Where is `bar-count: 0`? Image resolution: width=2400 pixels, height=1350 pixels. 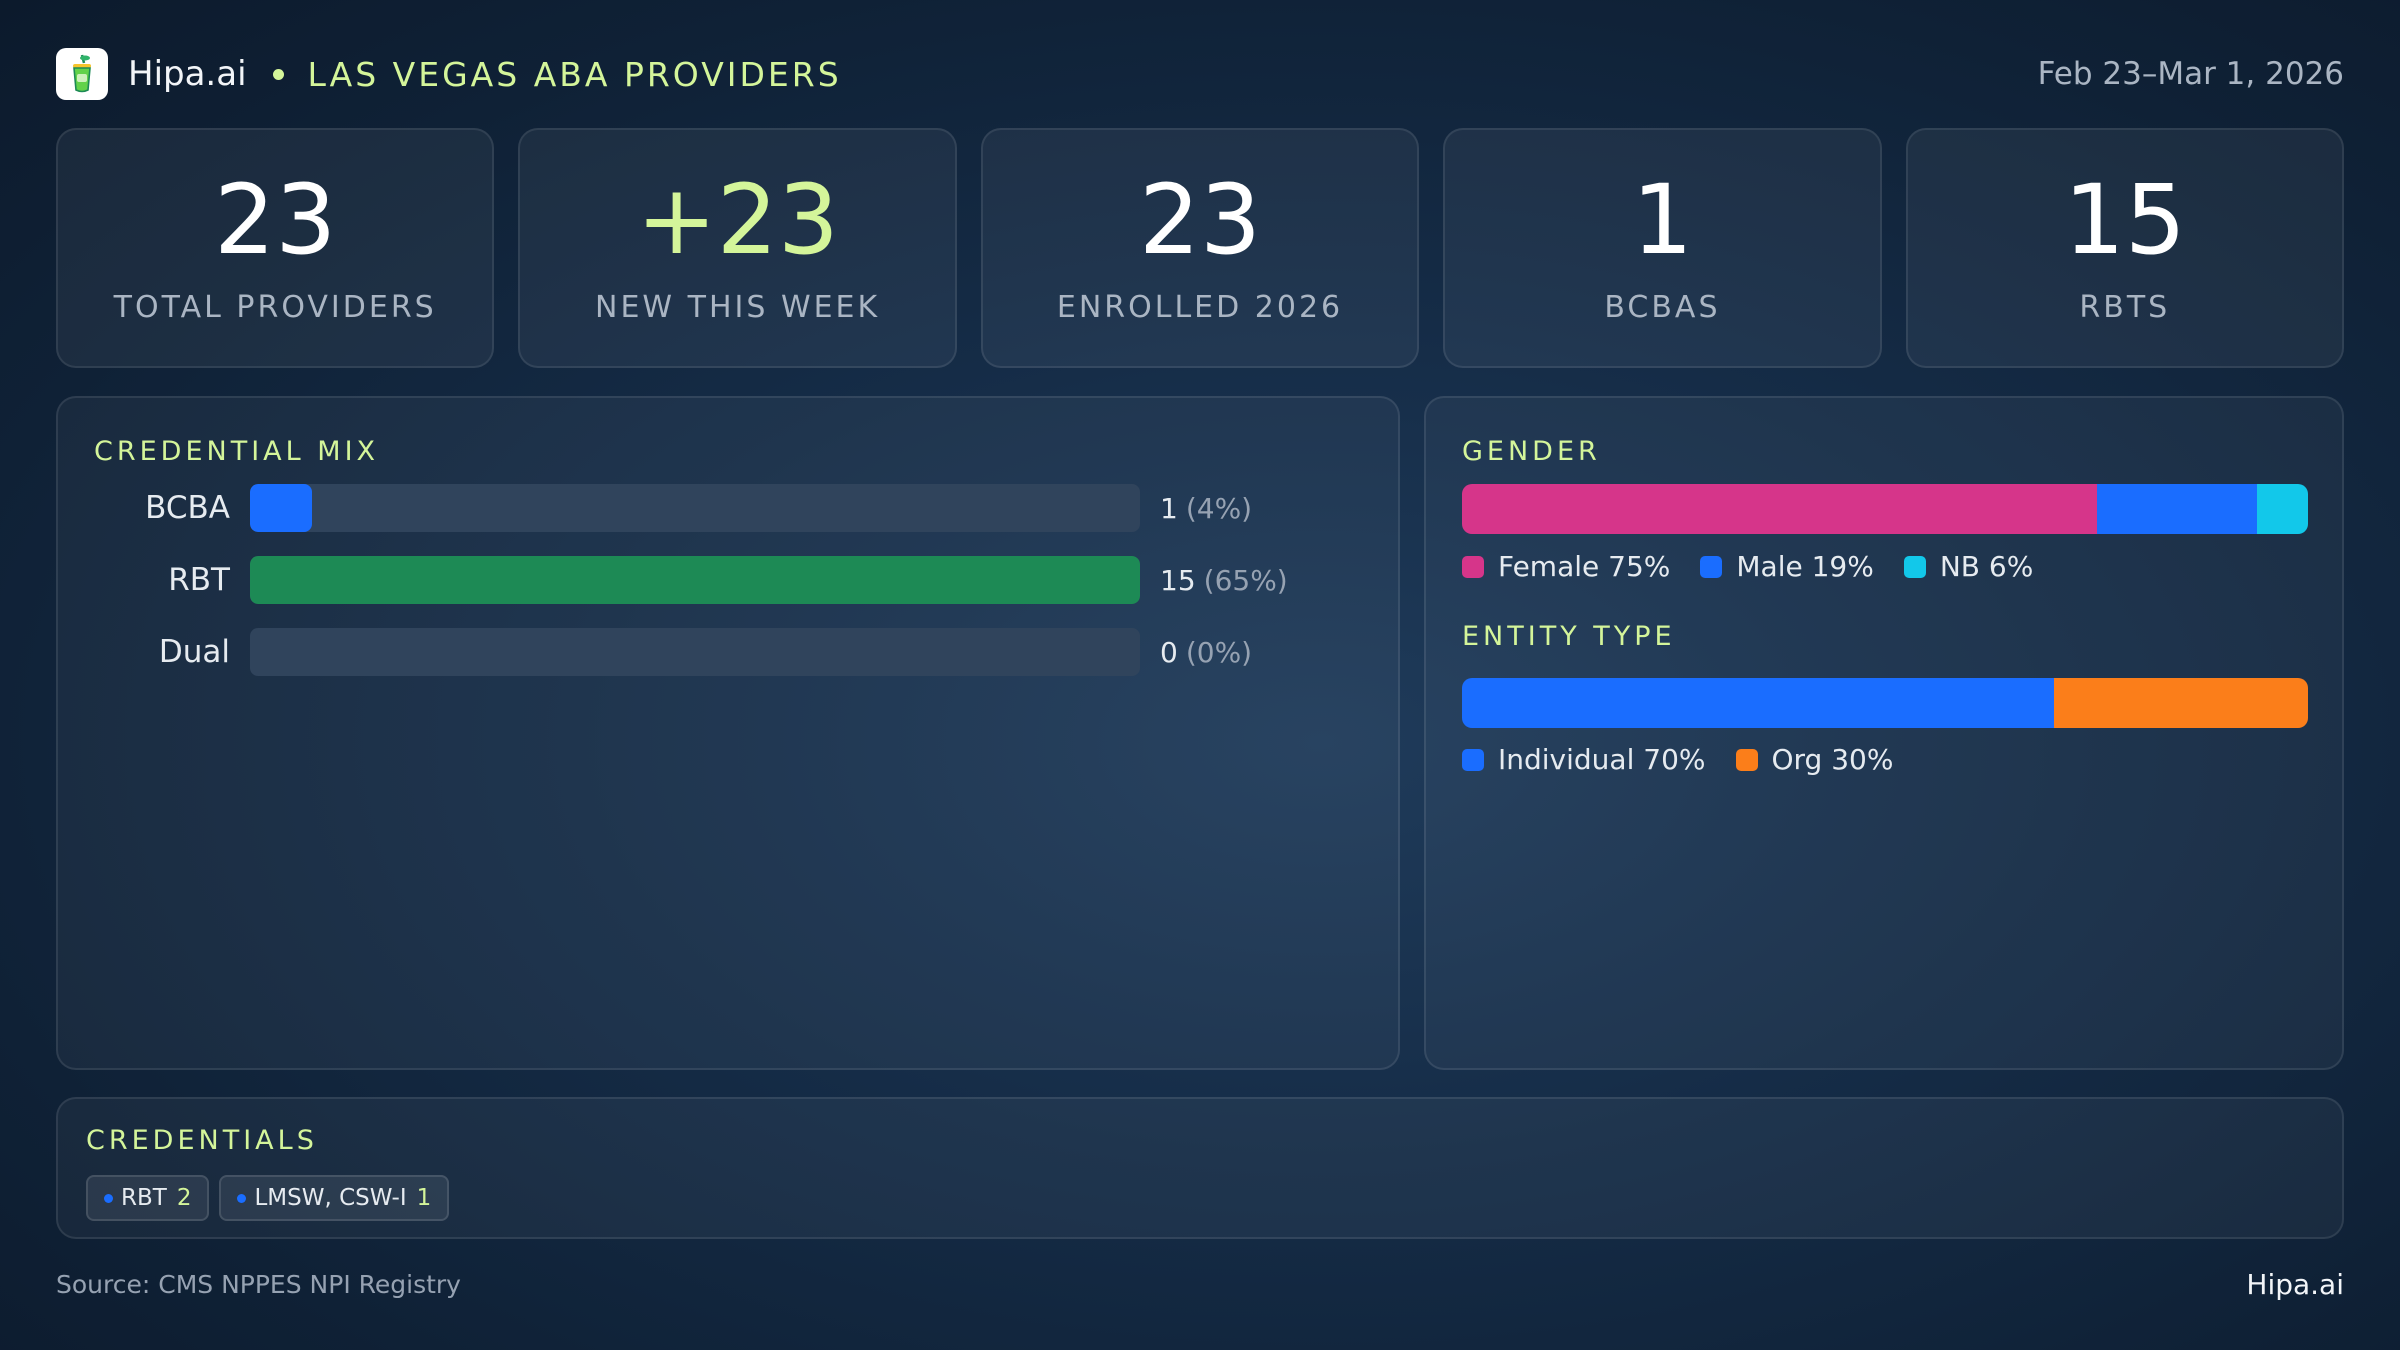 bar-count: 0 is located at coordinates (1169, 652).